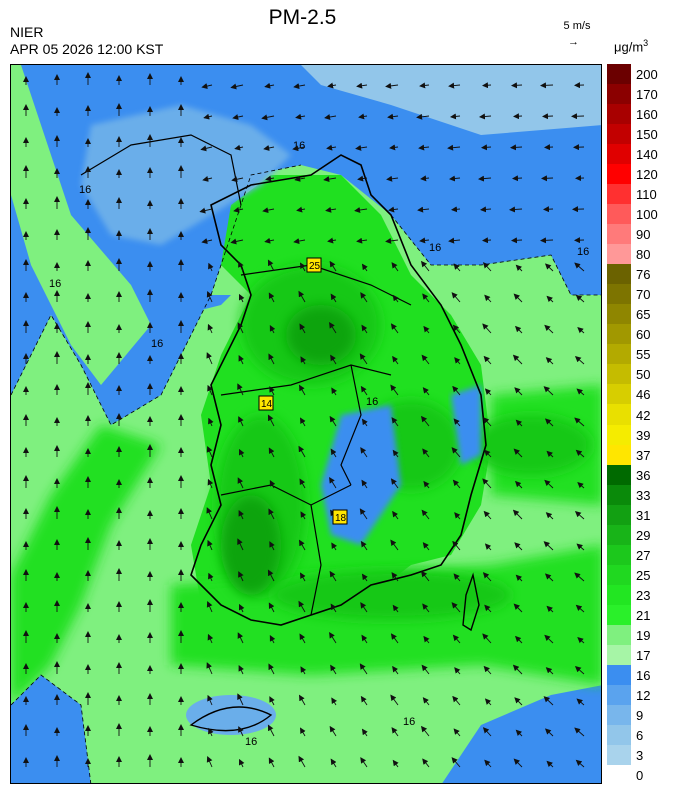  Describe the element at coordinates (643, 595) in the screenshot. I see `legend-label: 23` at that location.